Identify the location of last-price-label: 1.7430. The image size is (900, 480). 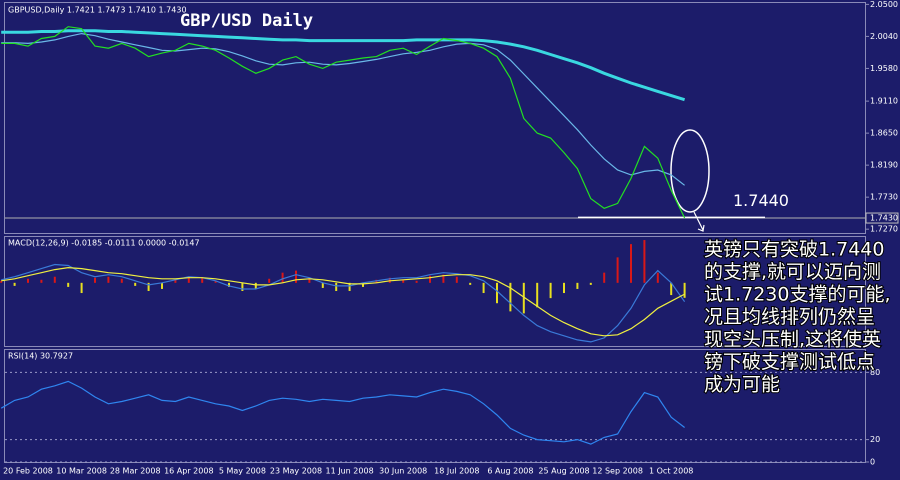
(884, 218).